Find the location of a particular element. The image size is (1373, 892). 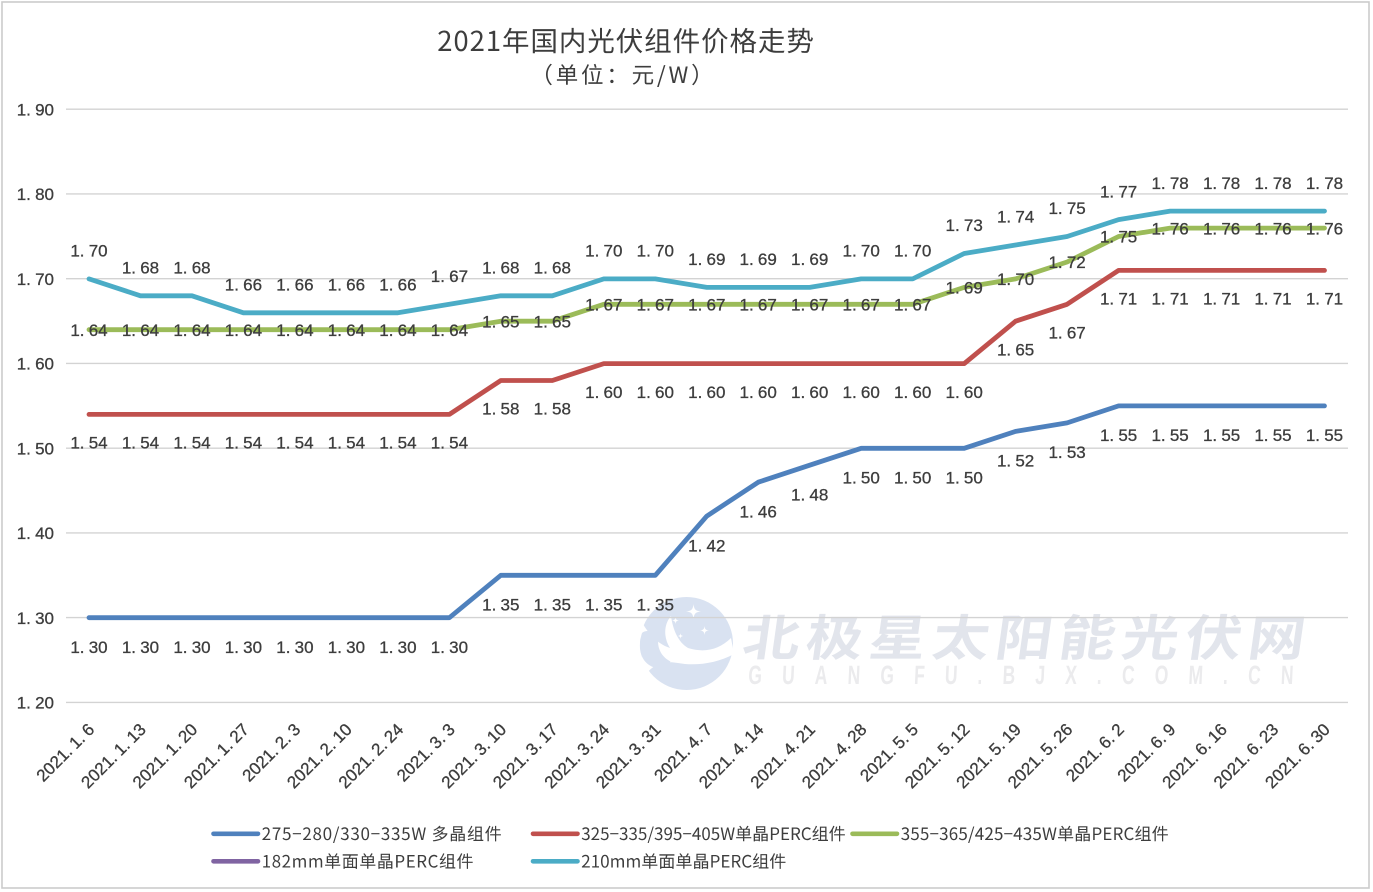

svg-text:1.73: 1. 73 is located at coordinates (964, 225).